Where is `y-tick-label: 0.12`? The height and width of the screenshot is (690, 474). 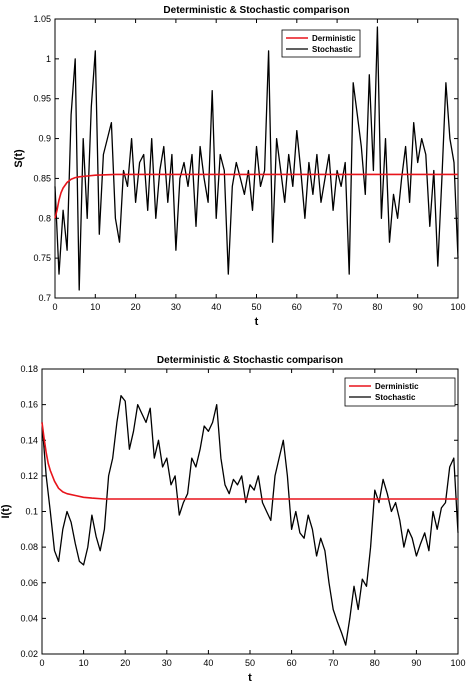
y-tick-label: 0.12 is located at coordinates (29, 476).